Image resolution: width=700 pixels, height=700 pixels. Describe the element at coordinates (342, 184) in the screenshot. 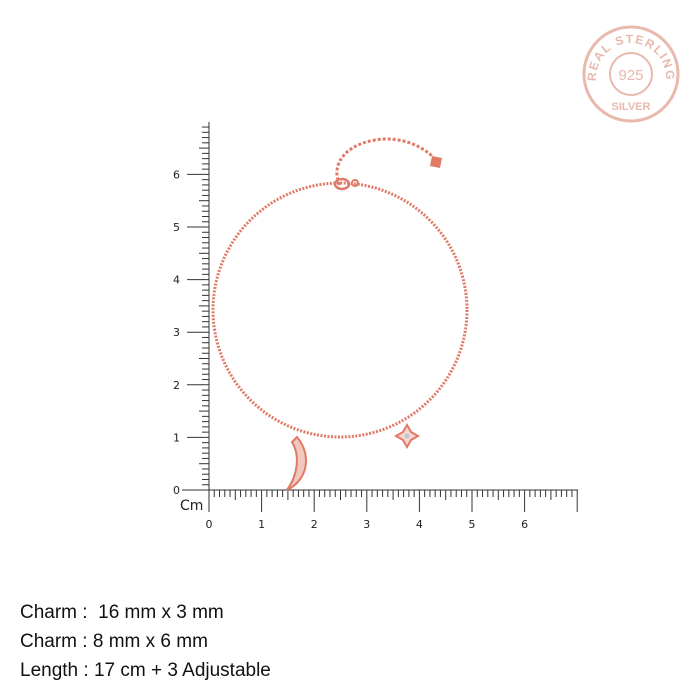

I see `lobster-clasp` at that location.